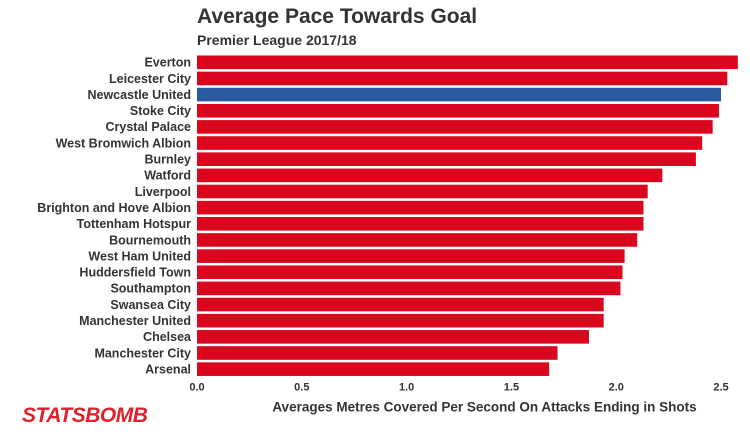 This screenshot has height=442, width=750. Describe the element at coordinates (450, 143) in the screenshot. I see `bar-west-bromwich-albion` at that location.